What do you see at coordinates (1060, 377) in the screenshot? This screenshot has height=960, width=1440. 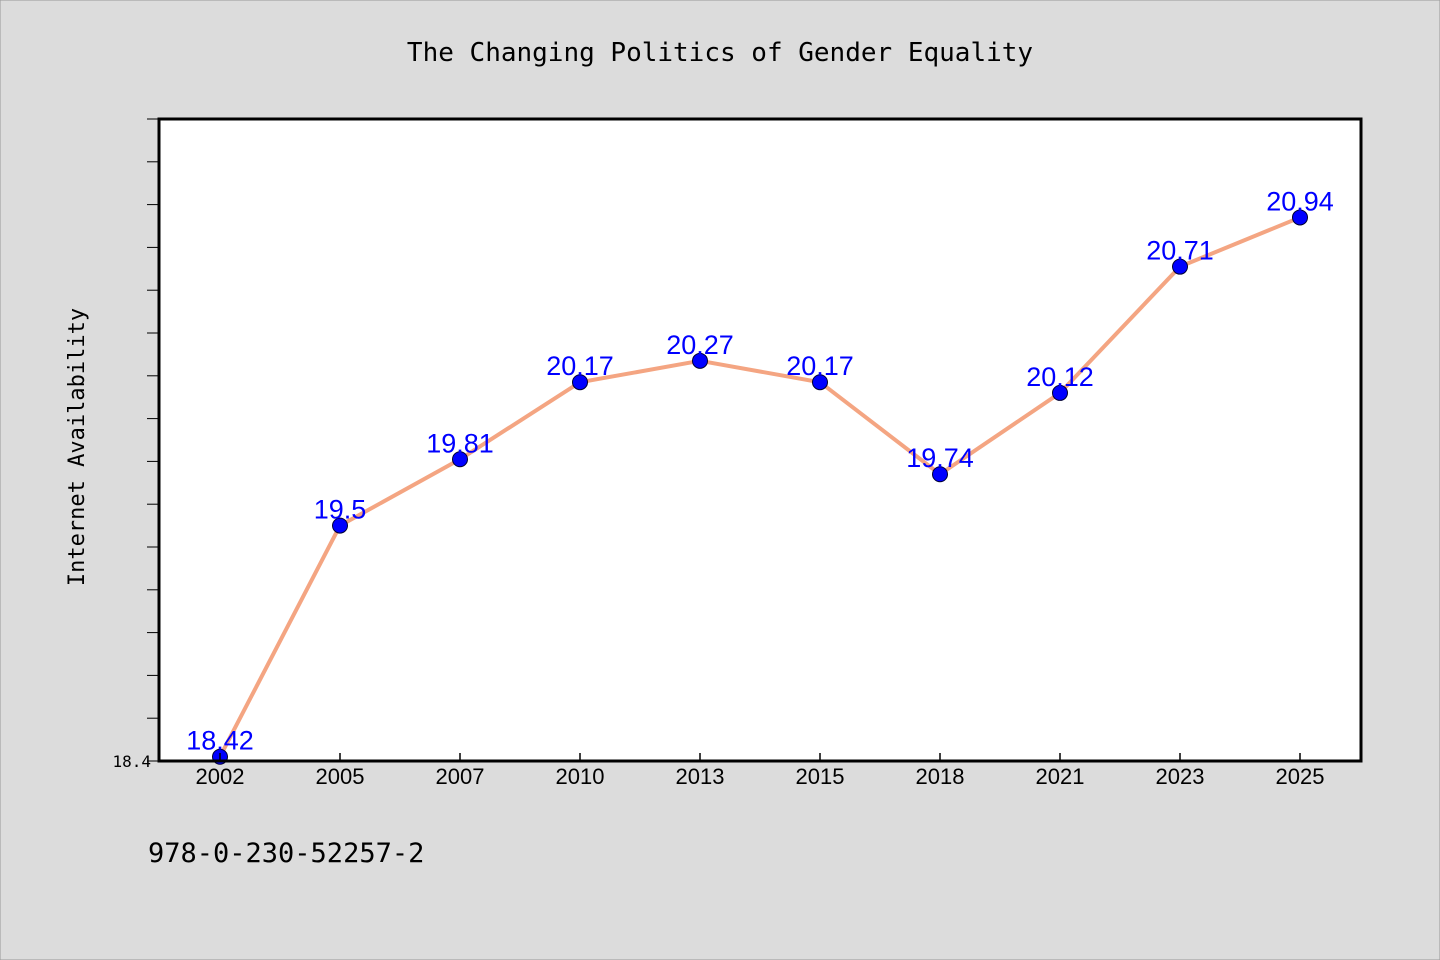 I see `data-label: 20.12` at bounding box center [1060, 377].